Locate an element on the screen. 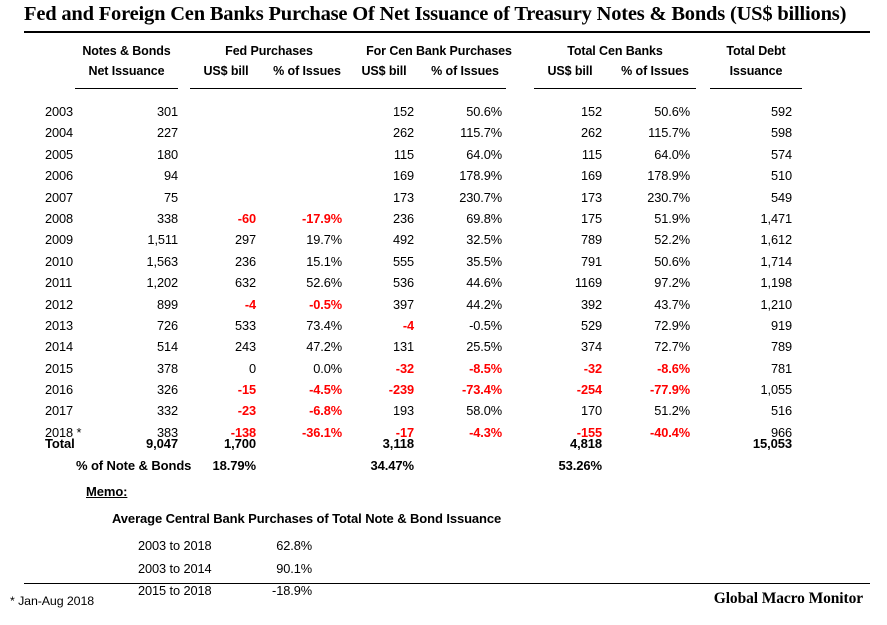 Image resolution: width=887 pixels, height=625 pixels. cell-total-pct: 97.2% is located at coordinates (672, 283).